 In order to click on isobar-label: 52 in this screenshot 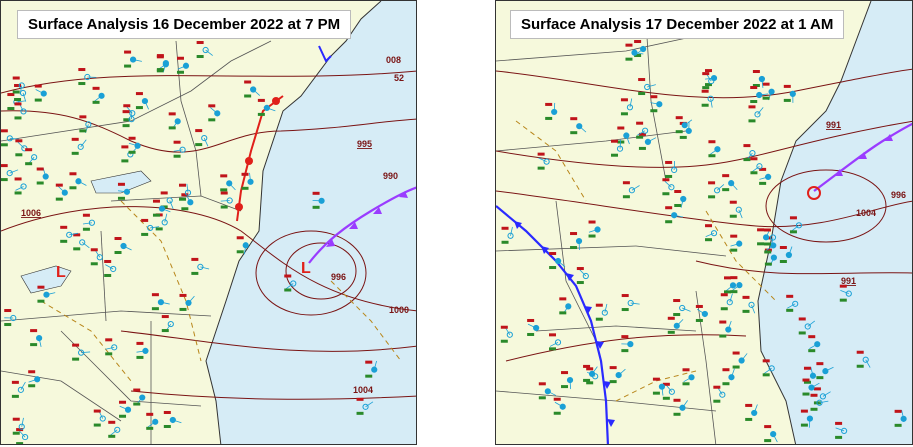, I will do `click(399, 78)`.